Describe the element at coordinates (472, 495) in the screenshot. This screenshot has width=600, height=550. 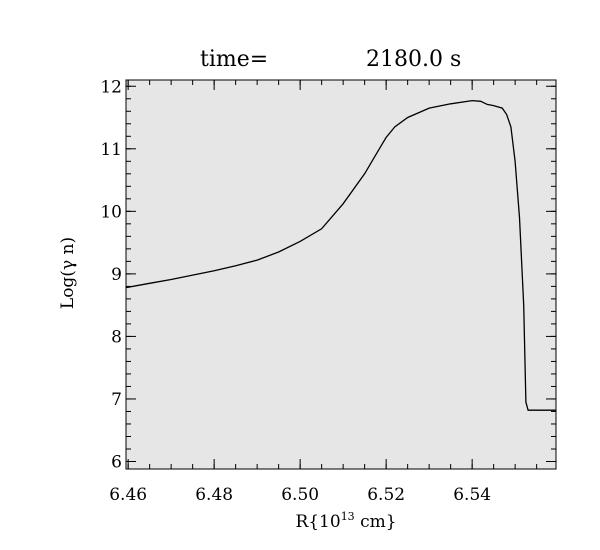
I see `x-tick-label: 6.54` at that location.